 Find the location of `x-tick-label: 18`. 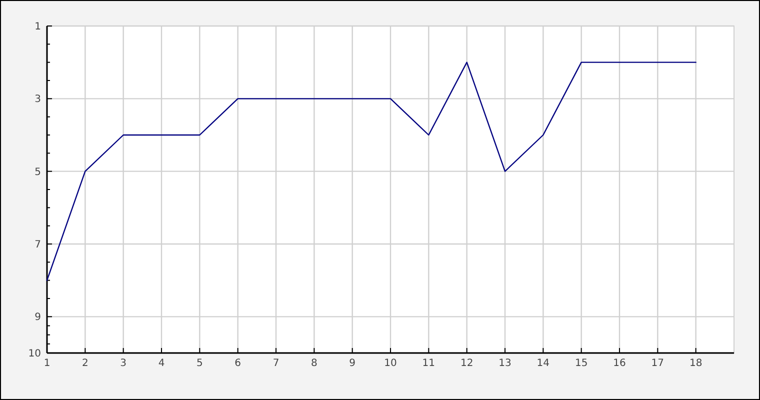

x-tick-label: 18 is located at coordinates (695, 363).